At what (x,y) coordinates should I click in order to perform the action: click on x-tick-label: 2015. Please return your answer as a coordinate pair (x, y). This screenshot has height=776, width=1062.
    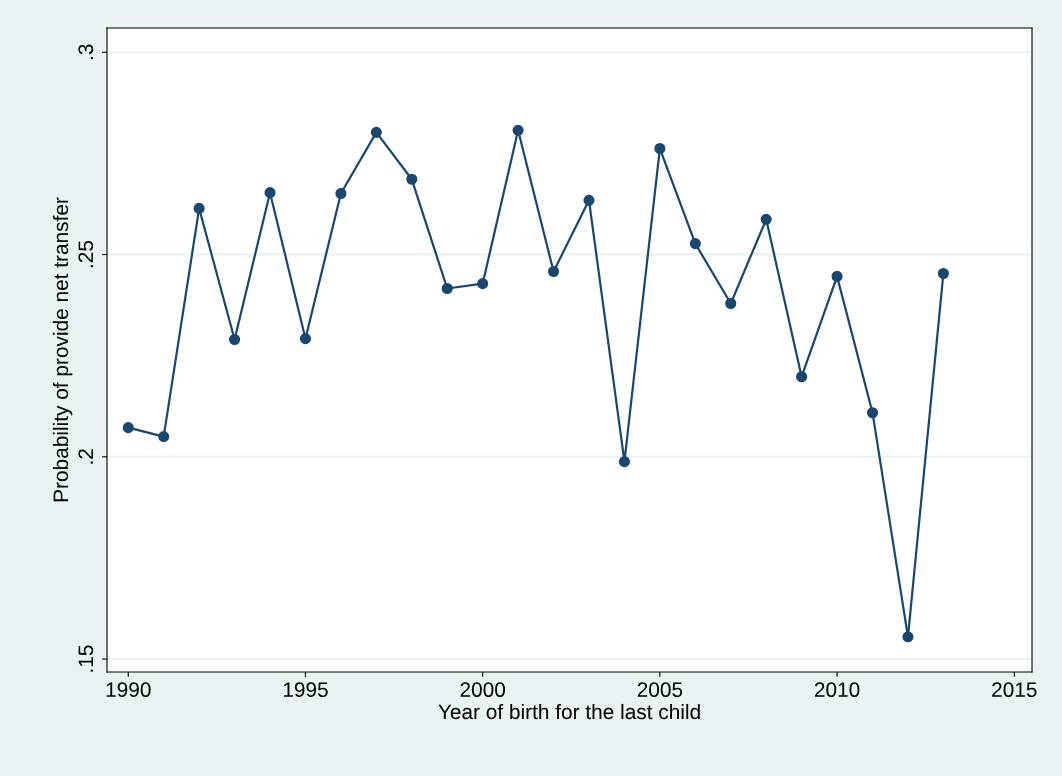
    Looking at the image, I should click on (1014, 690).